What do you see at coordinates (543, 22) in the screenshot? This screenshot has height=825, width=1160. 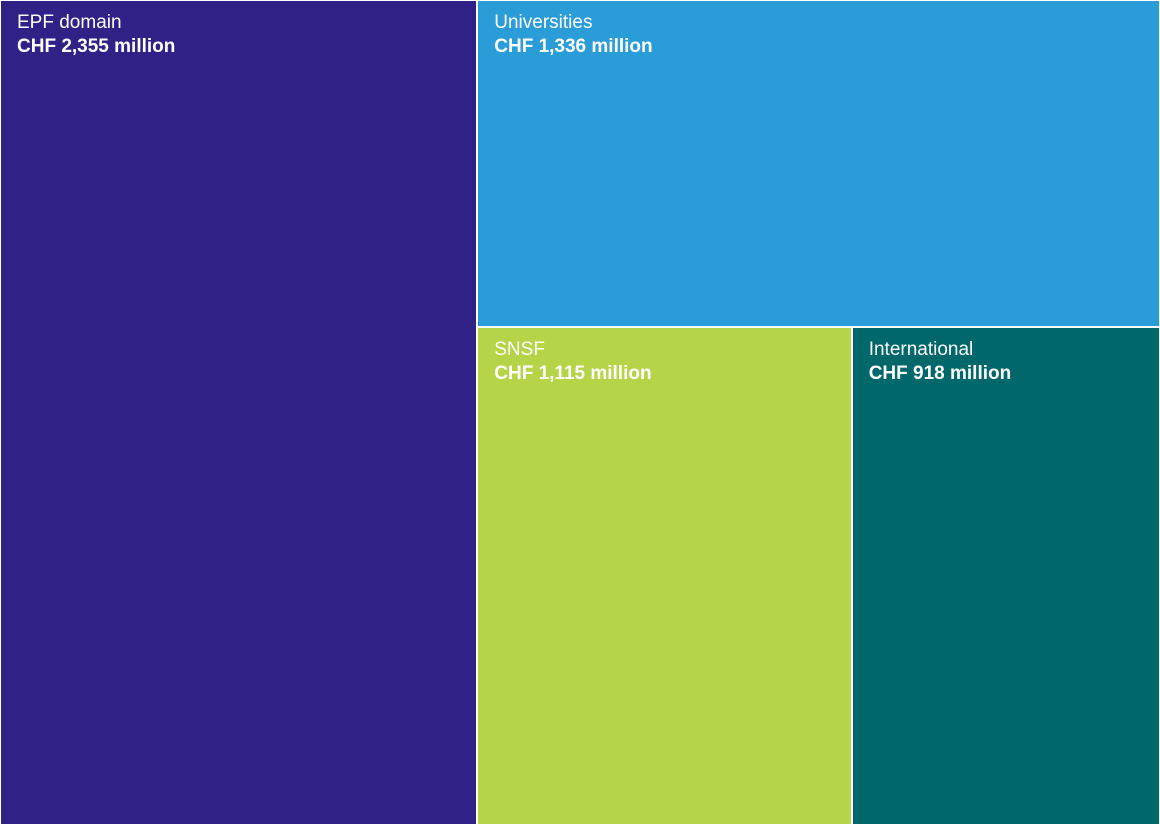 I see `tile-label-universities: Universities` at bounding box center [543, 22].